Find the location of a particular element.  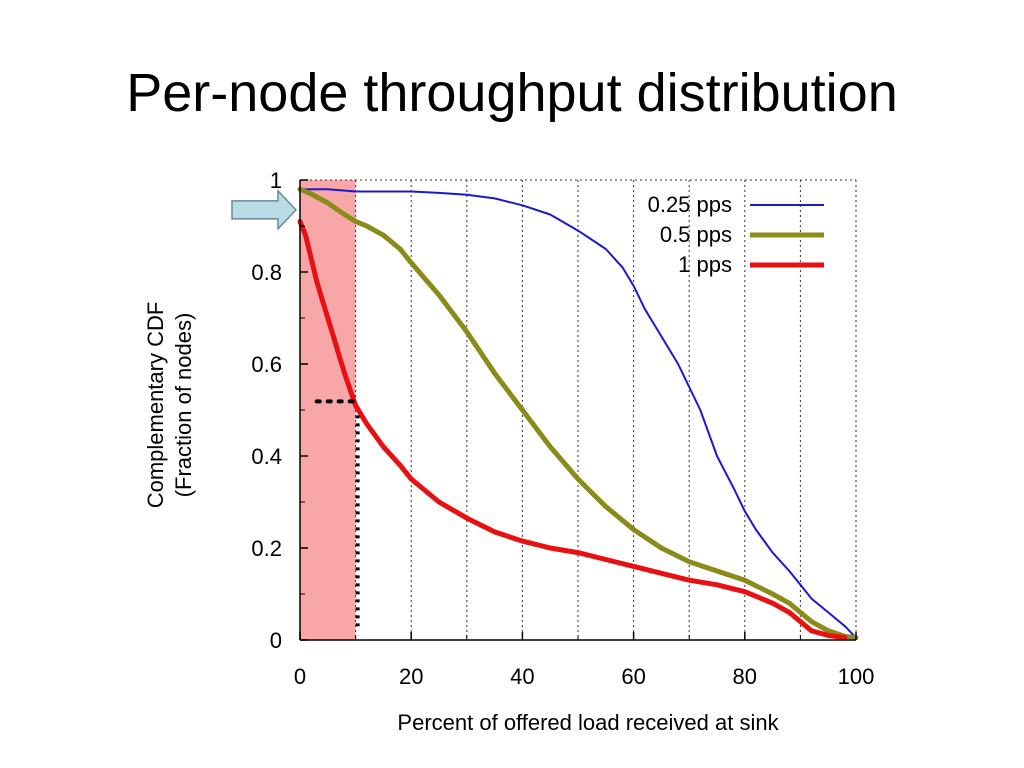

y-tick-label: 0.2 is located at coordinates (266, 548).